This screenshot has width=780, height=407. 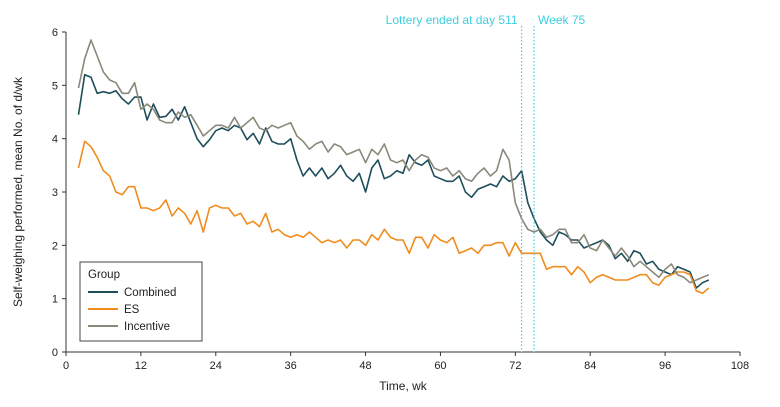 What do you see at coordinates (55, 86) in the screenshot?
I see `y-tick-label: 5` at bounding box center [55, 86].